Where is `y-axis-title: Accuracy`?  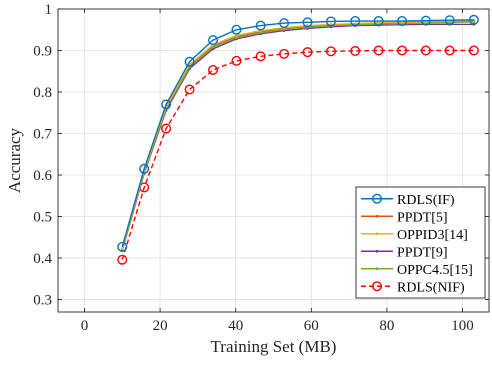
y-axis-title: Accuracy is located at coordinates (14, 160).